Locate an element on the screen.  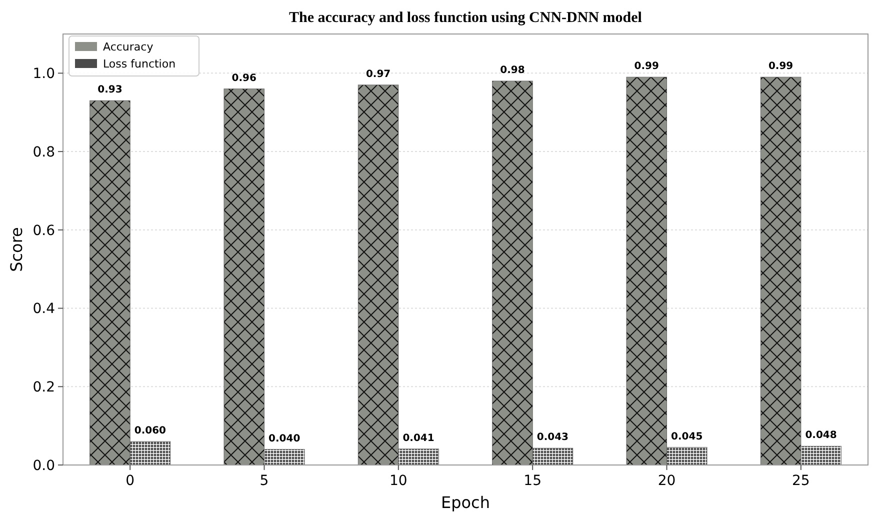
x-tick-label: 20 is located at coordinates (667, 481).